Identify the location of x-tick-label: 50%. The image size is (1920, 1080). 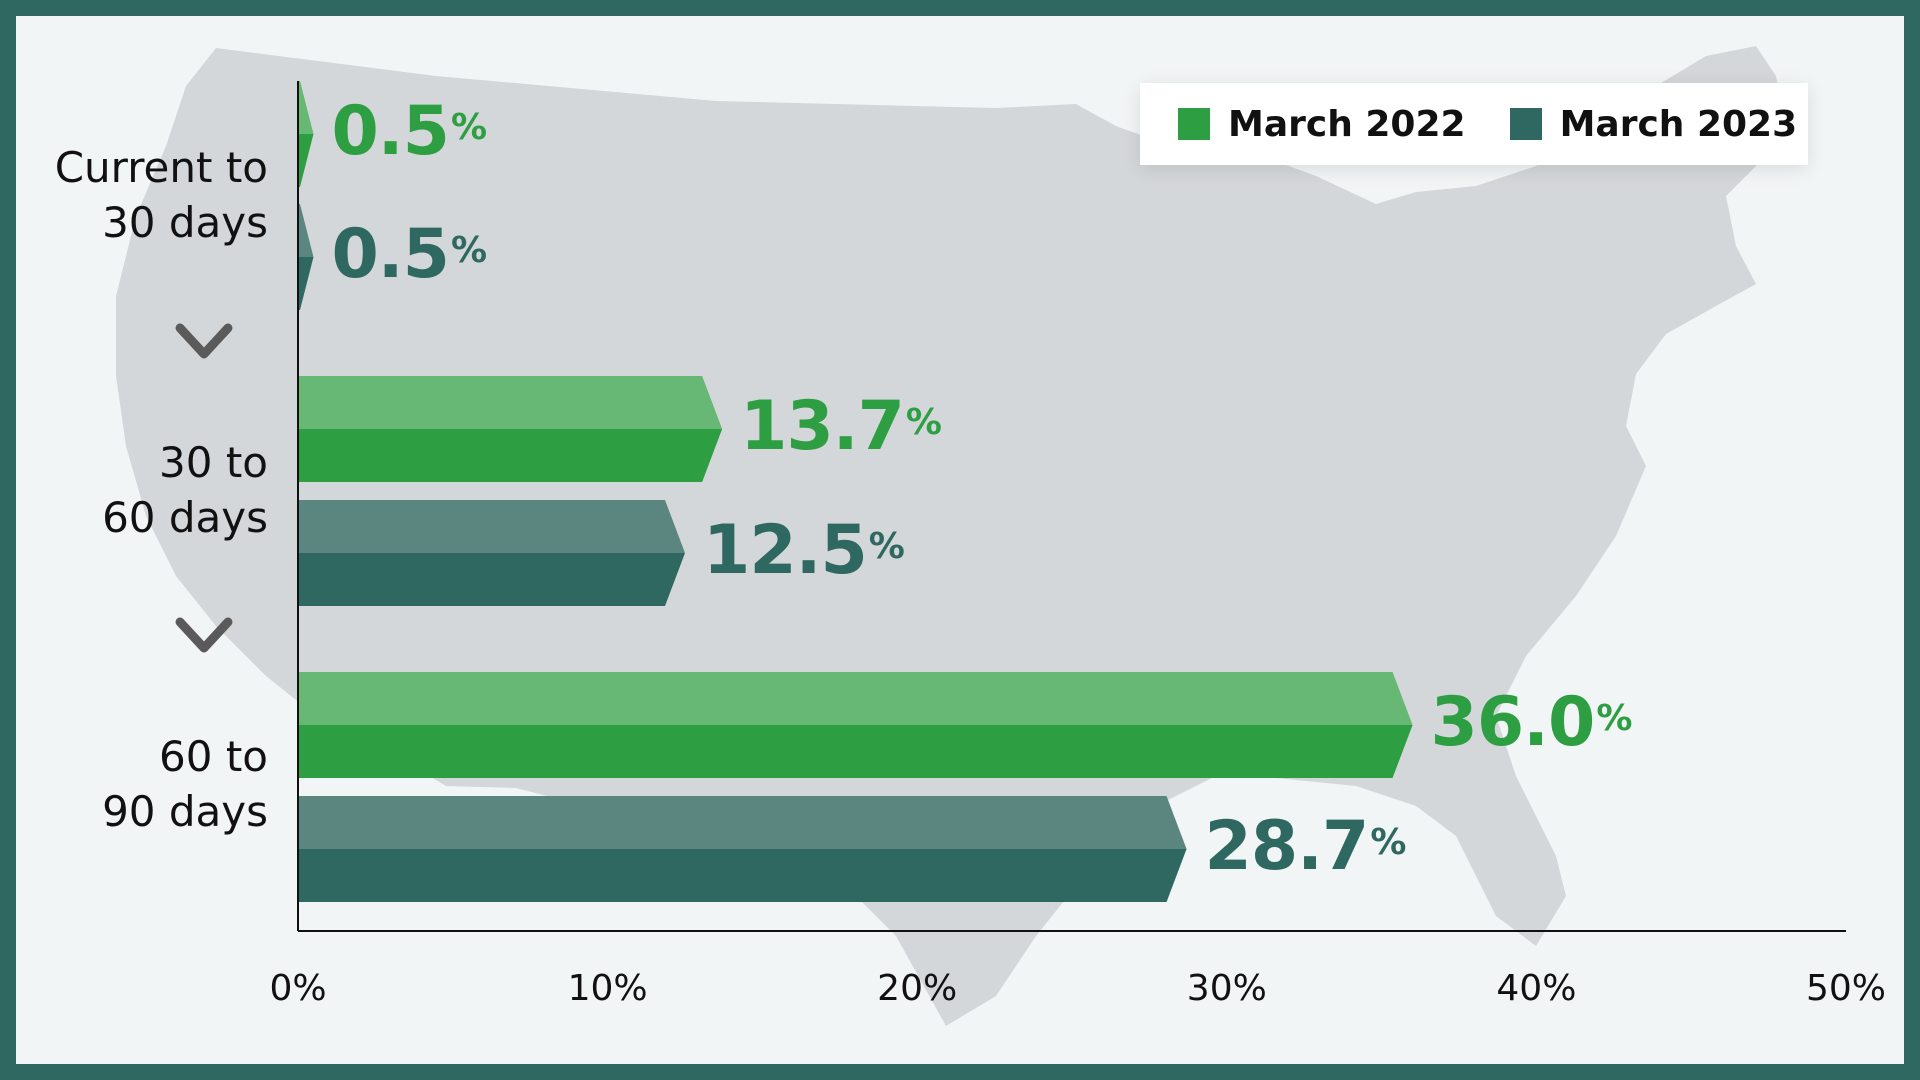
(1846, 988).